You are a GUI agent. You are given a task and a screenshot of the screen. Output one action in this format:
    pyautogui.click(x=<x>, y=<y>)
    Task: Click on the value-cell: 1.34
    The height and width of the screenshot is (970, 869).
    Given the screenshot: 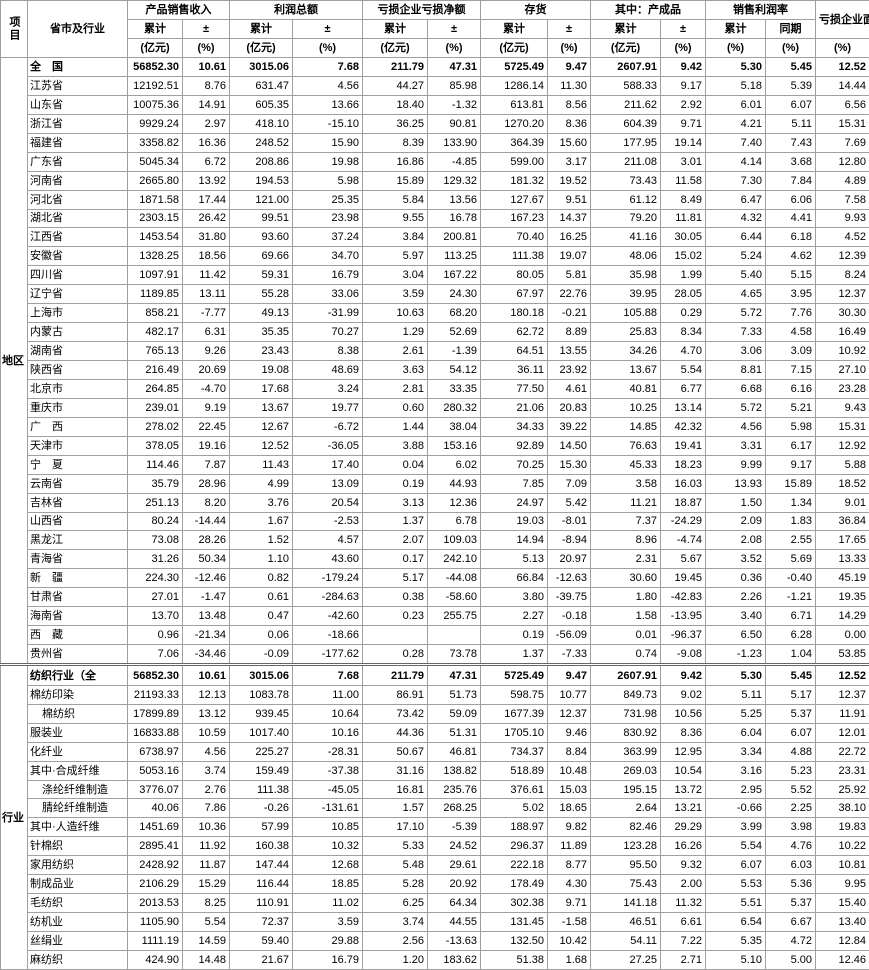 What is the action you would take?
    pyautogui.click(x=790, y=502)
    